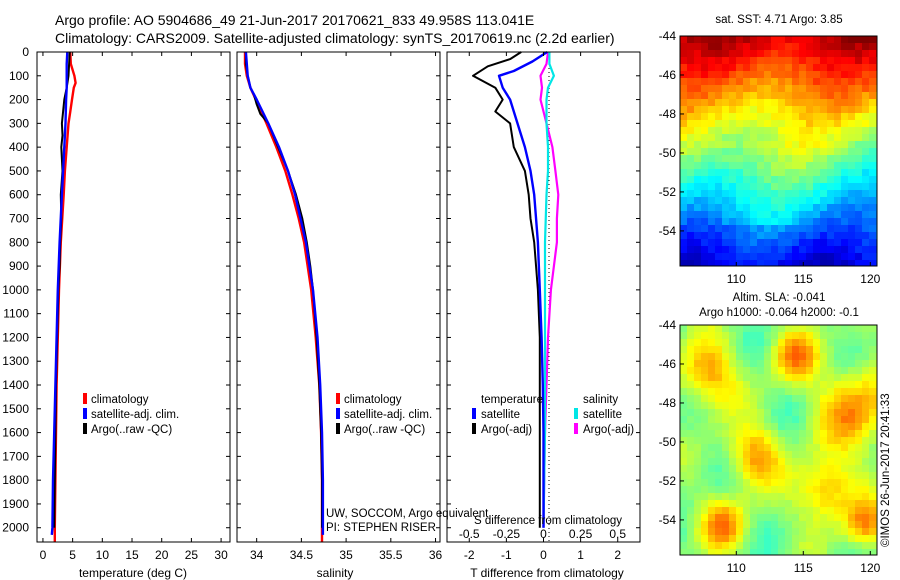 This screenshot has width=900, height=580. What do you see at coordinates (132, 555) in the screenshot?
I see `temperature-x-tick-label: 15` at bounding box center [132, 555].